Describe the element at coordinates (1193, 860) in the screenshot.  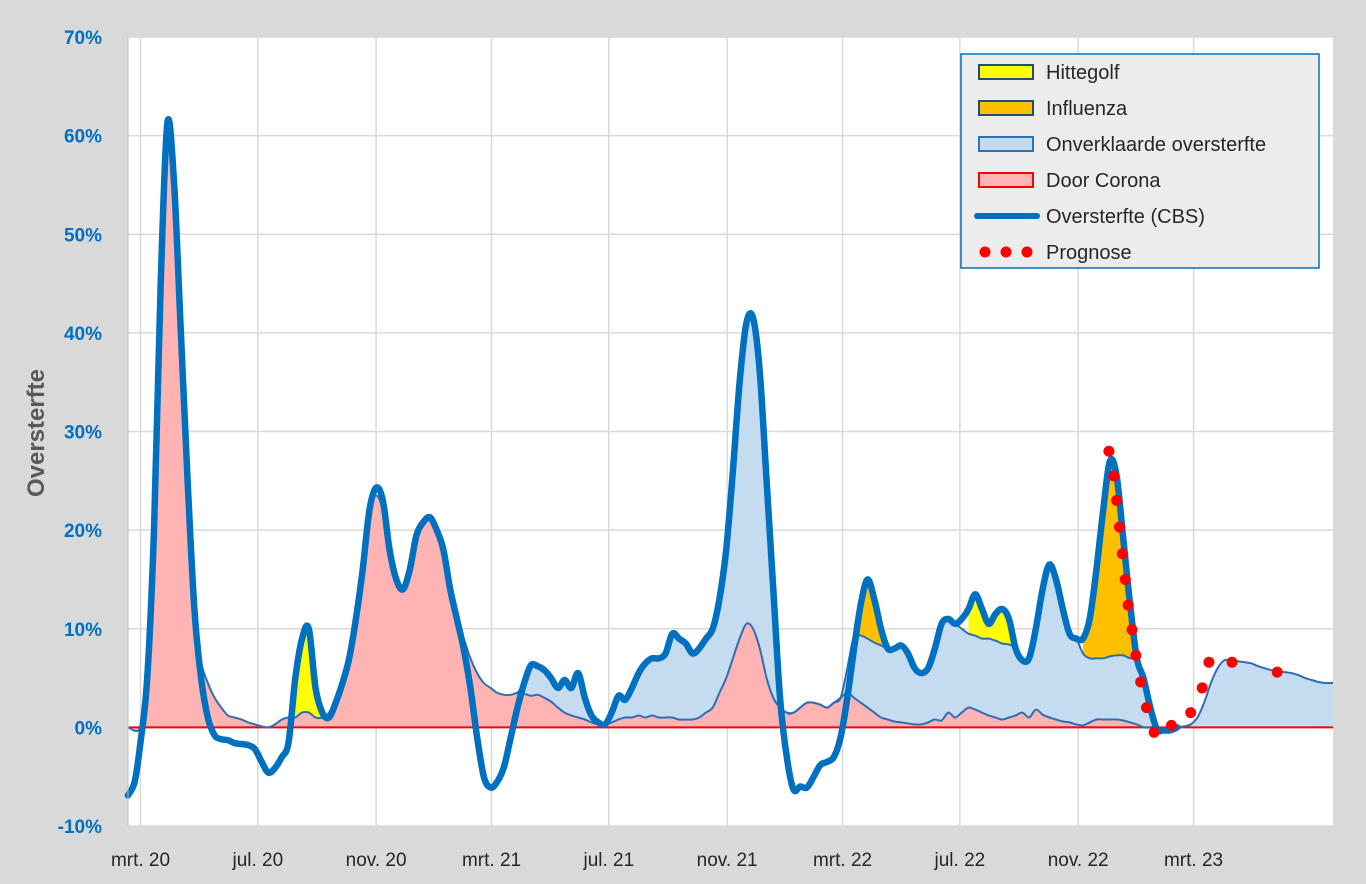
I see `x-tick-label: mrt. 23` at that location.